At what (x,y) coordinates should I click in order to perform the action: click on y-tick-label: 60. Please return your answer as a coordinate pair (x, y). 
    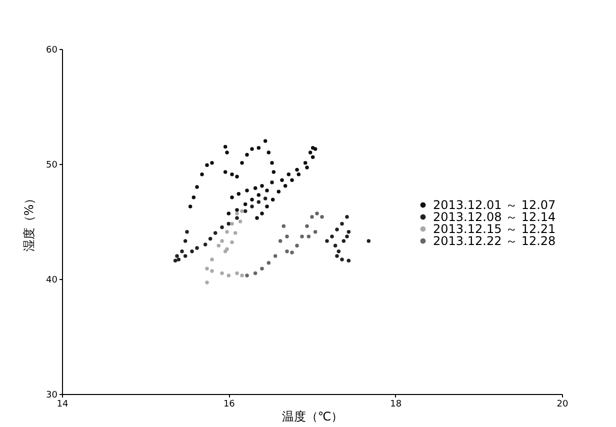
    Looking at the image, I should click on (52, 51).